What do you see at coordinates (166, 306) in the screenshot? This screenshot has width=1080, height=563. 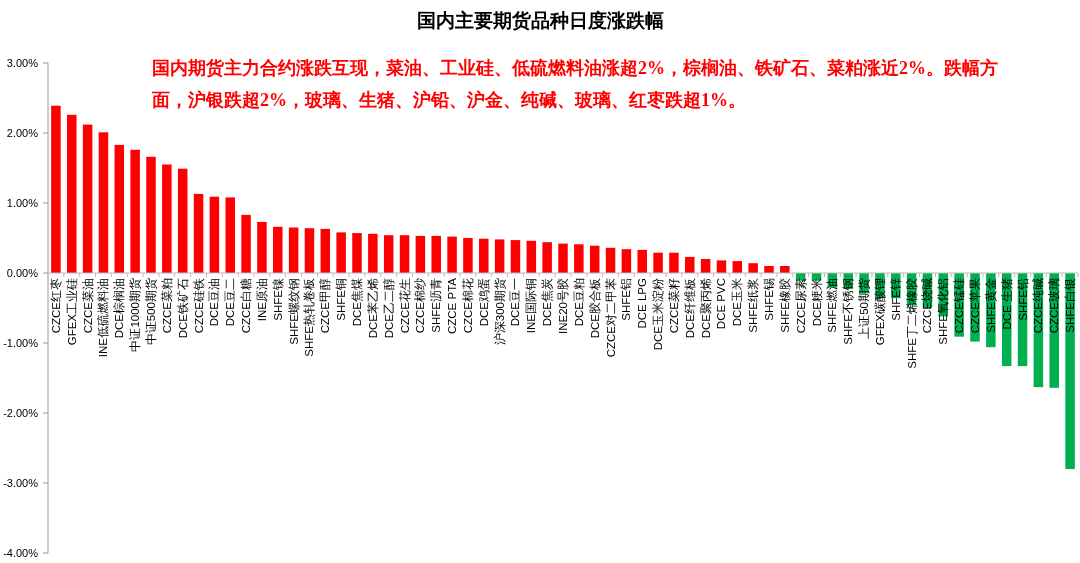 I see `x-tick-label: CZCE菜粕` at bounding box center [166, 306].